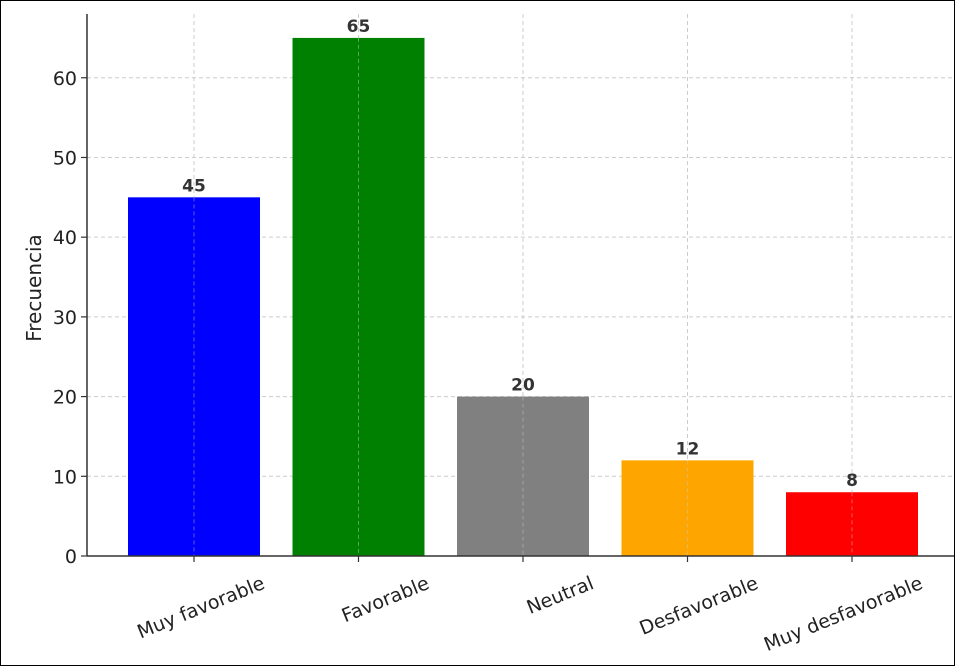 The width and height of the screenshot is (955, 666). What do you see at coordinates (65, 398) in the screenshot?
I see `y-tick-label: 20` at bounding box center [65, 398].